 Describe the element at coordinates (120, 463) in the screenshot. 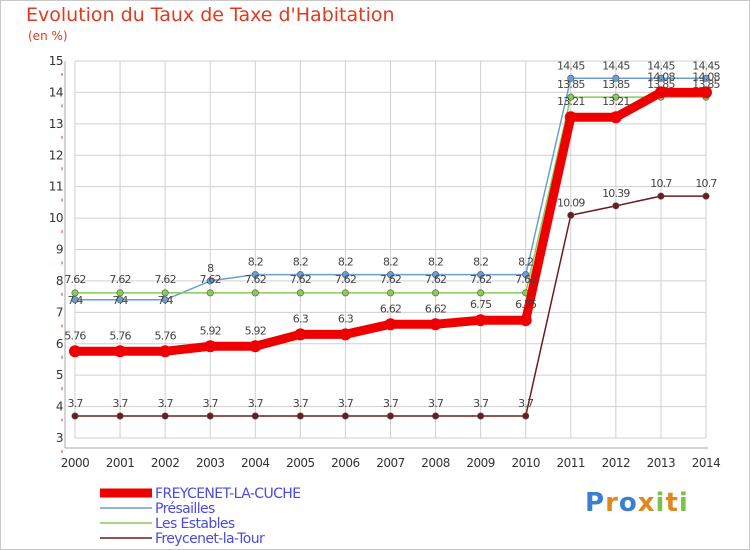

I see `x-tick-label: 2001` at that location.